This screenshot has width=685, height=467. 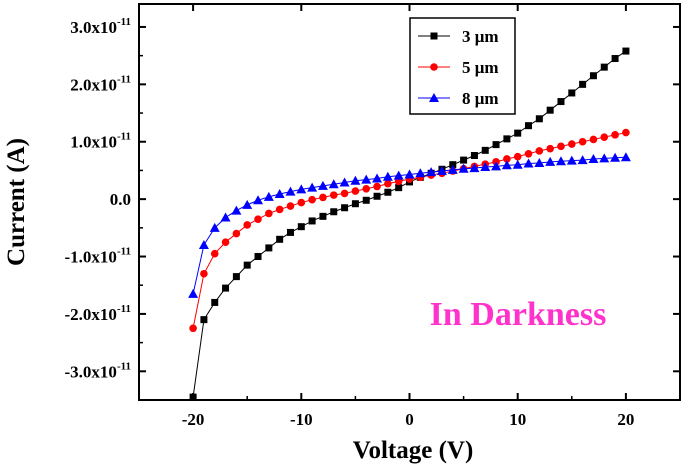 What do you see at coordinates (480, 36) in the screenshot?
I see `legend-label: 3 μm` at bounding box center [480, 36].